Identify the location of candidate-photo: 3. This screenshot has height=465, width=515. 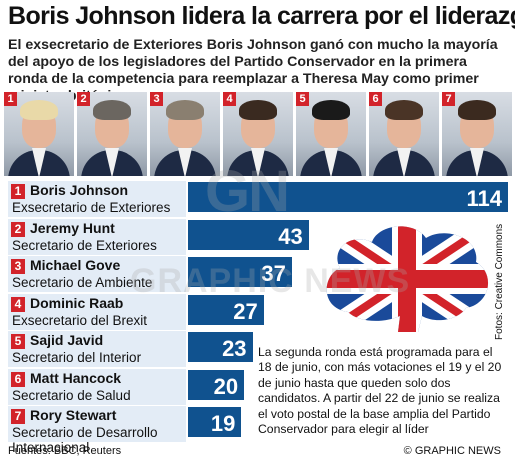
(185, 134).